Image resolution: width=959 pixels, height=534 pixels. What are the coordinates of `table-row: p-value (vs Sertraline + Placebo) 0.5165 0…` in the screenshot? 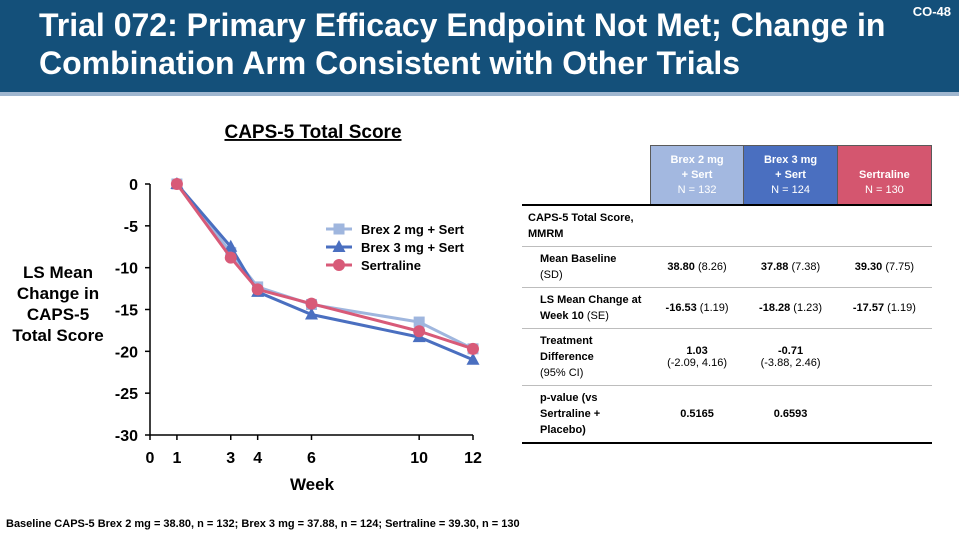 It's located at (727, 414).